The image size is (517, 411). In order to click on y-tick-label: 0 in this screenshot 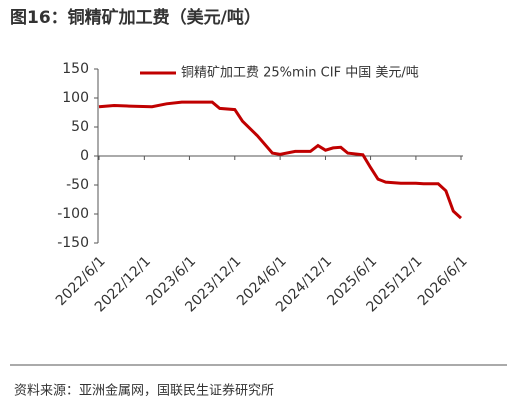, I will do `click(84, 156)`.